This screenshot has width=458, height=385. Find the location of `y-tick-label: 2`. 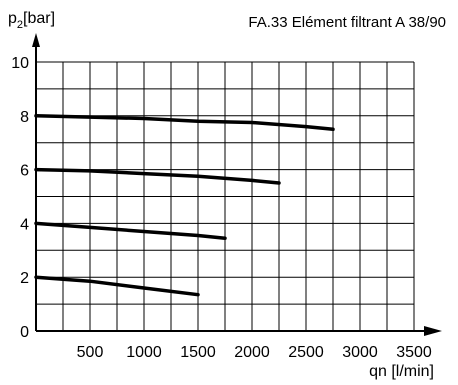

y-tick-label: 2 is located at coordinates (24, 278).